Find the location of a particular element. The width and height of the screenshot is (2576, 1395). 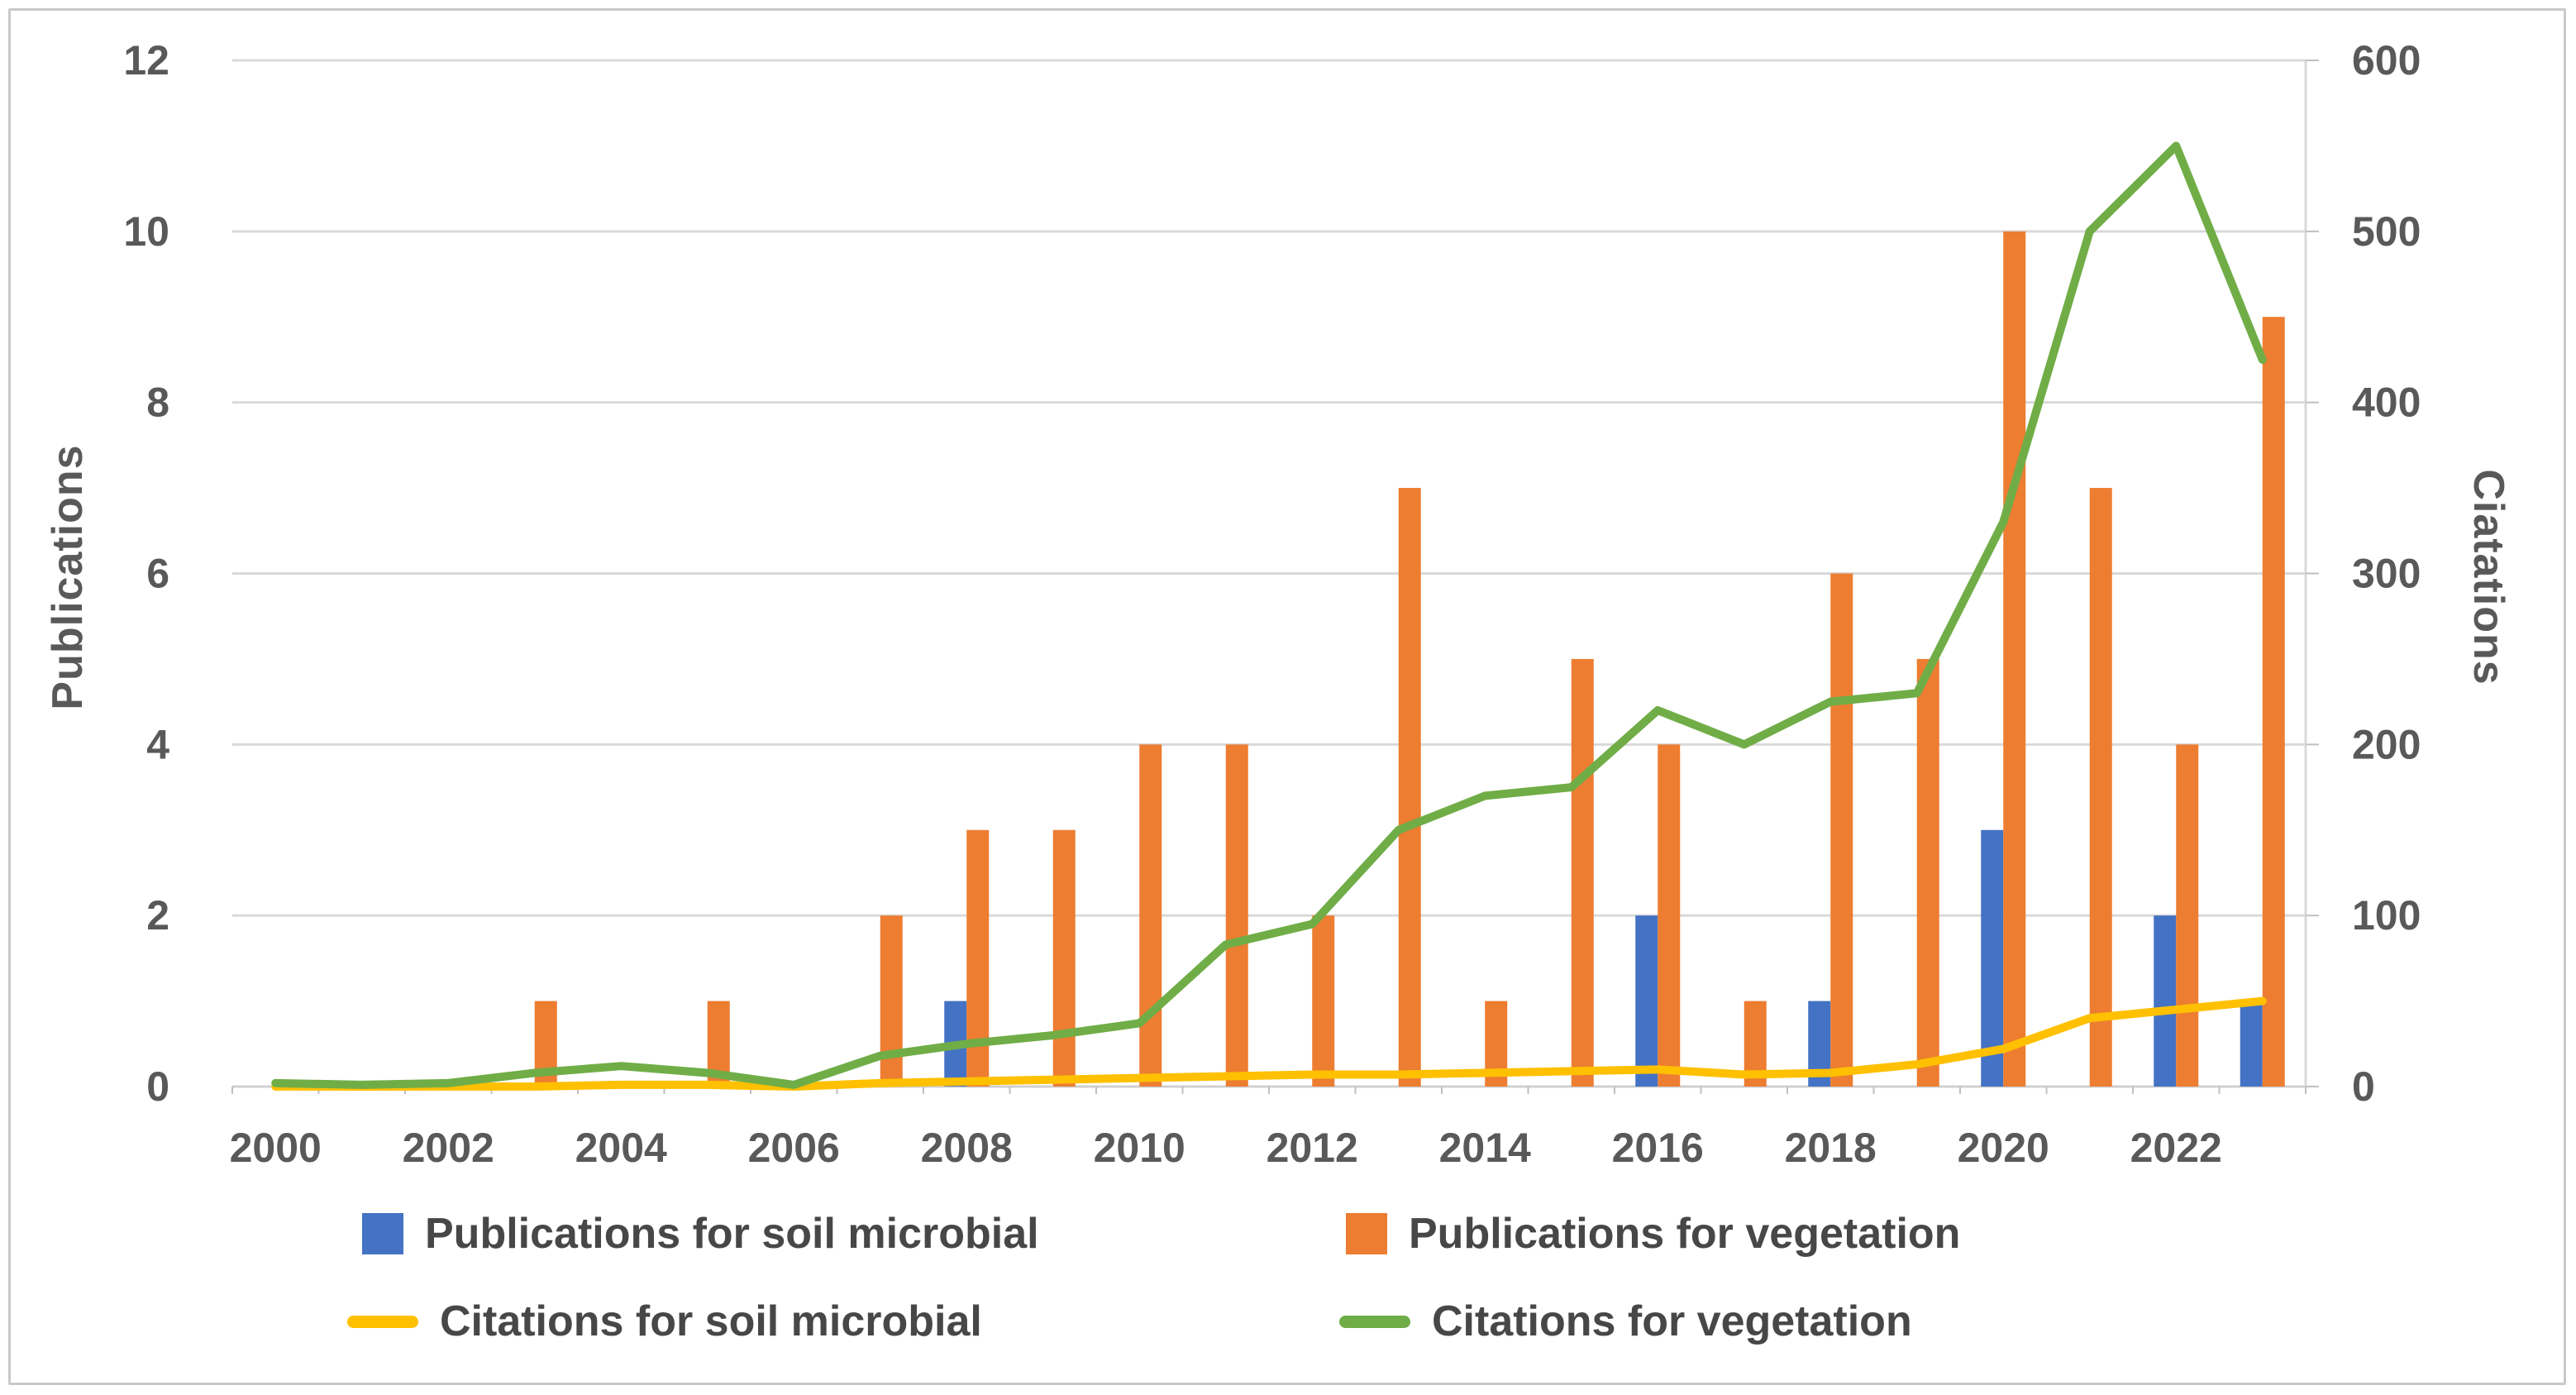

legend-swatch-orange-square is located at coordinates (1366, 1233).